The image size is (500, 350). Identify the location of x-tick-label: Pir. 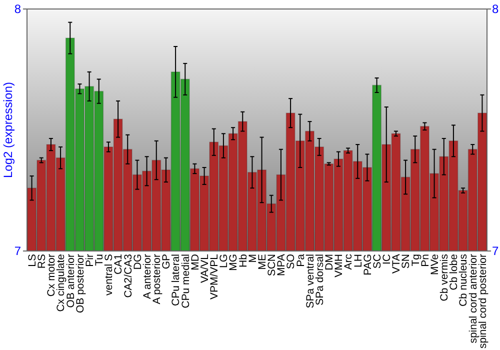
(90, 260).